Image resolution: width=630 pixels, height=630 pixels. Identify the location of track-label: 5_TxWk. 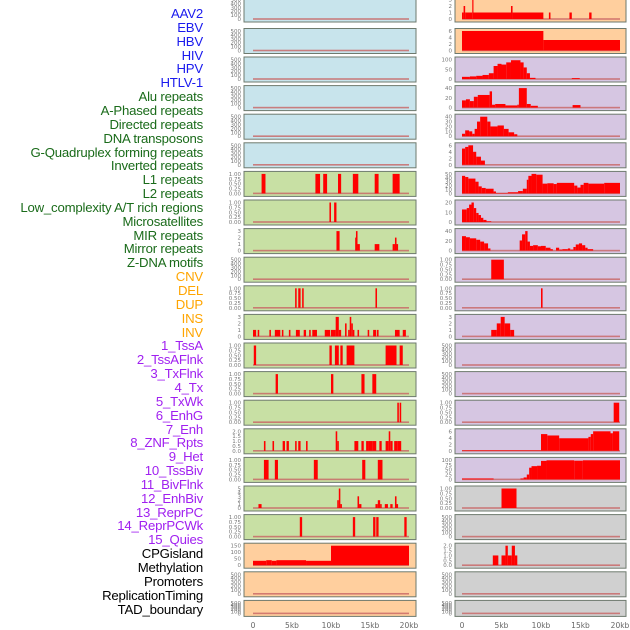
(179, 401).